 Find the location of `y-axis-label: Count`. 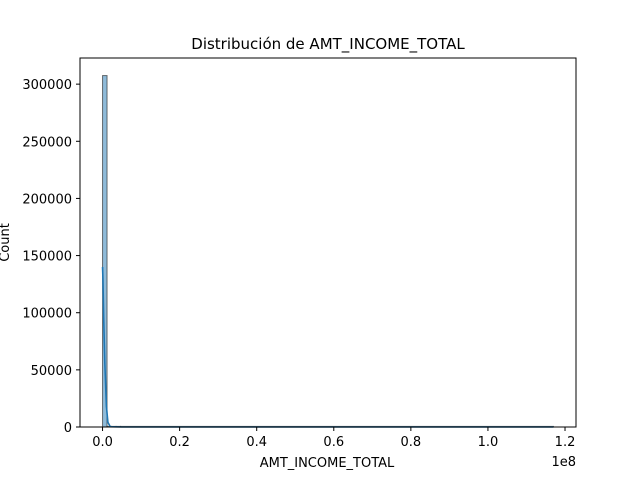

y-axis-label: Count is located at coordinates (6, 242).